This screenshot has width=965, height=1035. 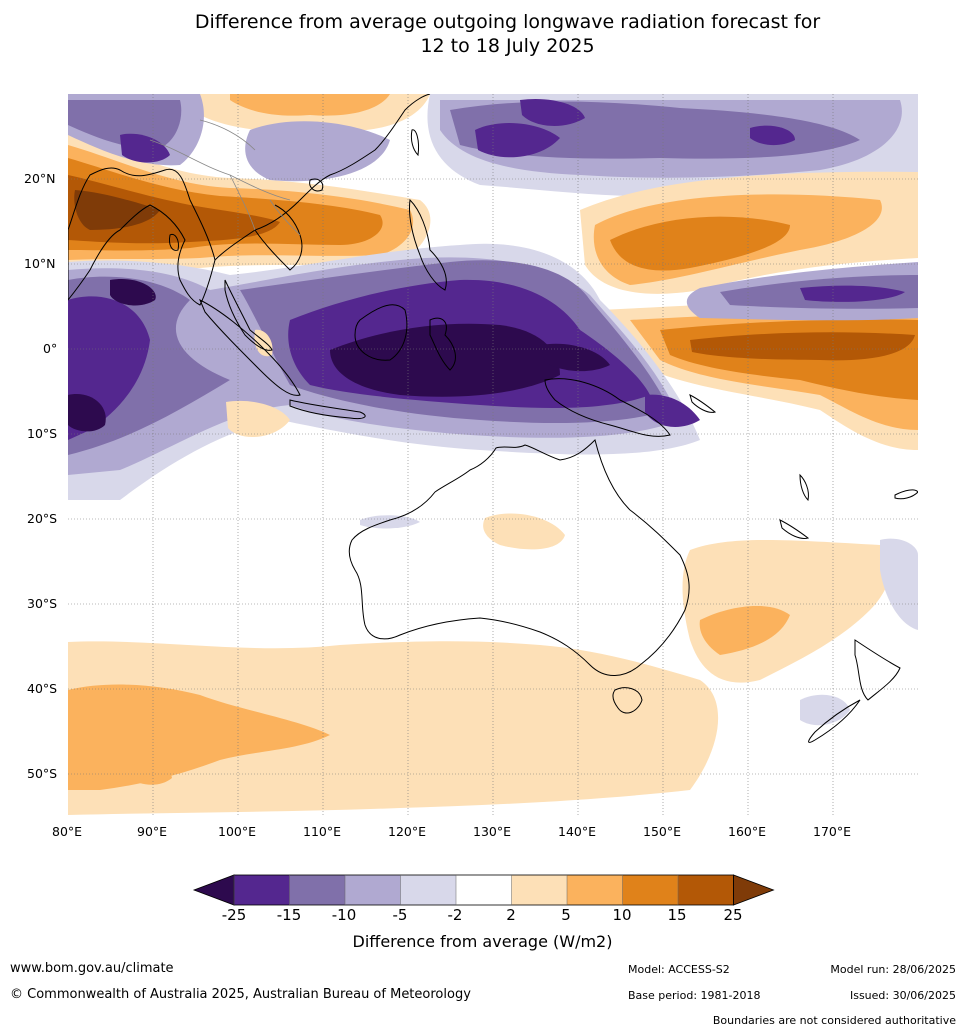 I want to click on tasmania-coastline, so click(x=627, y=700).